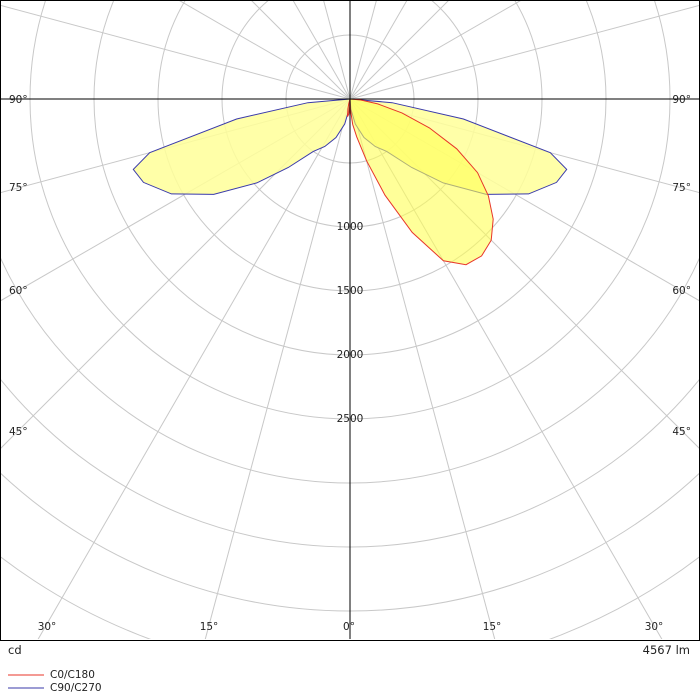 The image size is (700, 700). Describe the element at coordinates (666, 650) in the screenshot. I see `flux-label: 4567 lm` at that location.